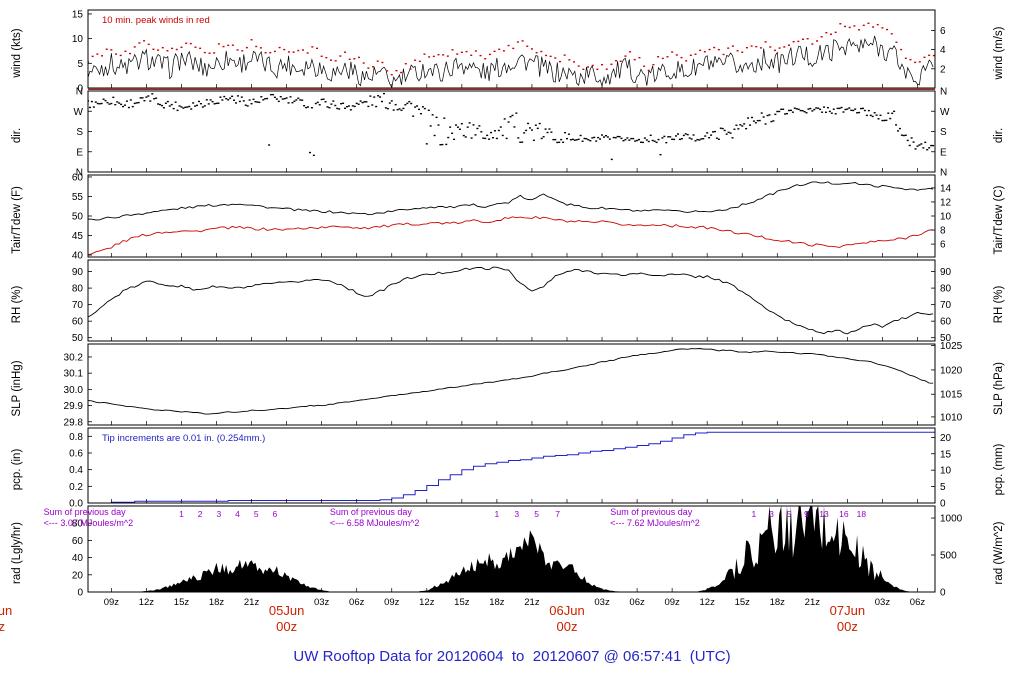 The height and width of the screenshot is (700, 1024). Describe the element at coordinates (6, 610) in the screenshot. I see `svg-text: 4Jun` at that location.